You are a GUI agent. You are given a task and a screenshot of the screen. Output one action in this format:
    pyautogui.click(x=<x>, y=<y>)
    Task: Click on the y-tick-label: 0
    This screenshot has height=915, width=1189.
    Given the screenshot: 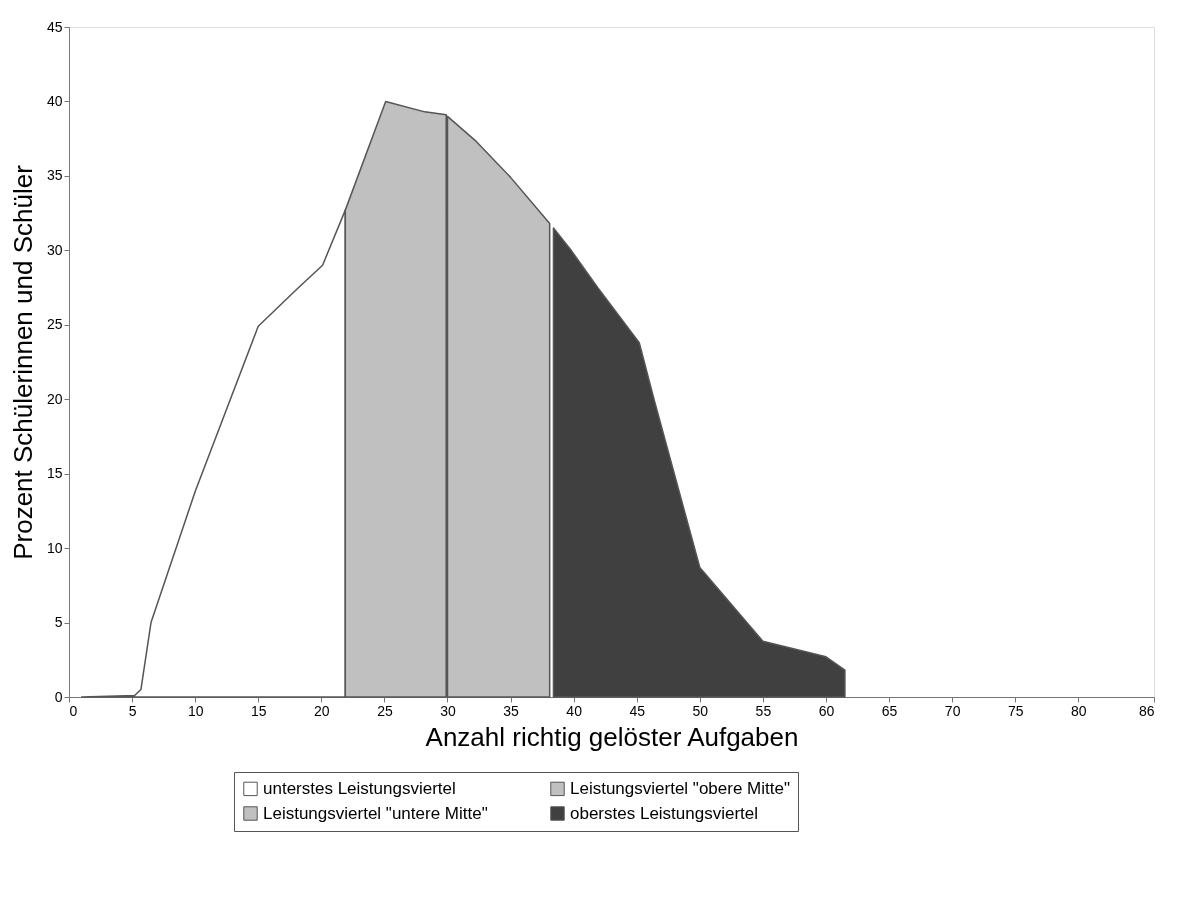 What is the action you would take?
    pyautogui.click(x=58, y=696)
    